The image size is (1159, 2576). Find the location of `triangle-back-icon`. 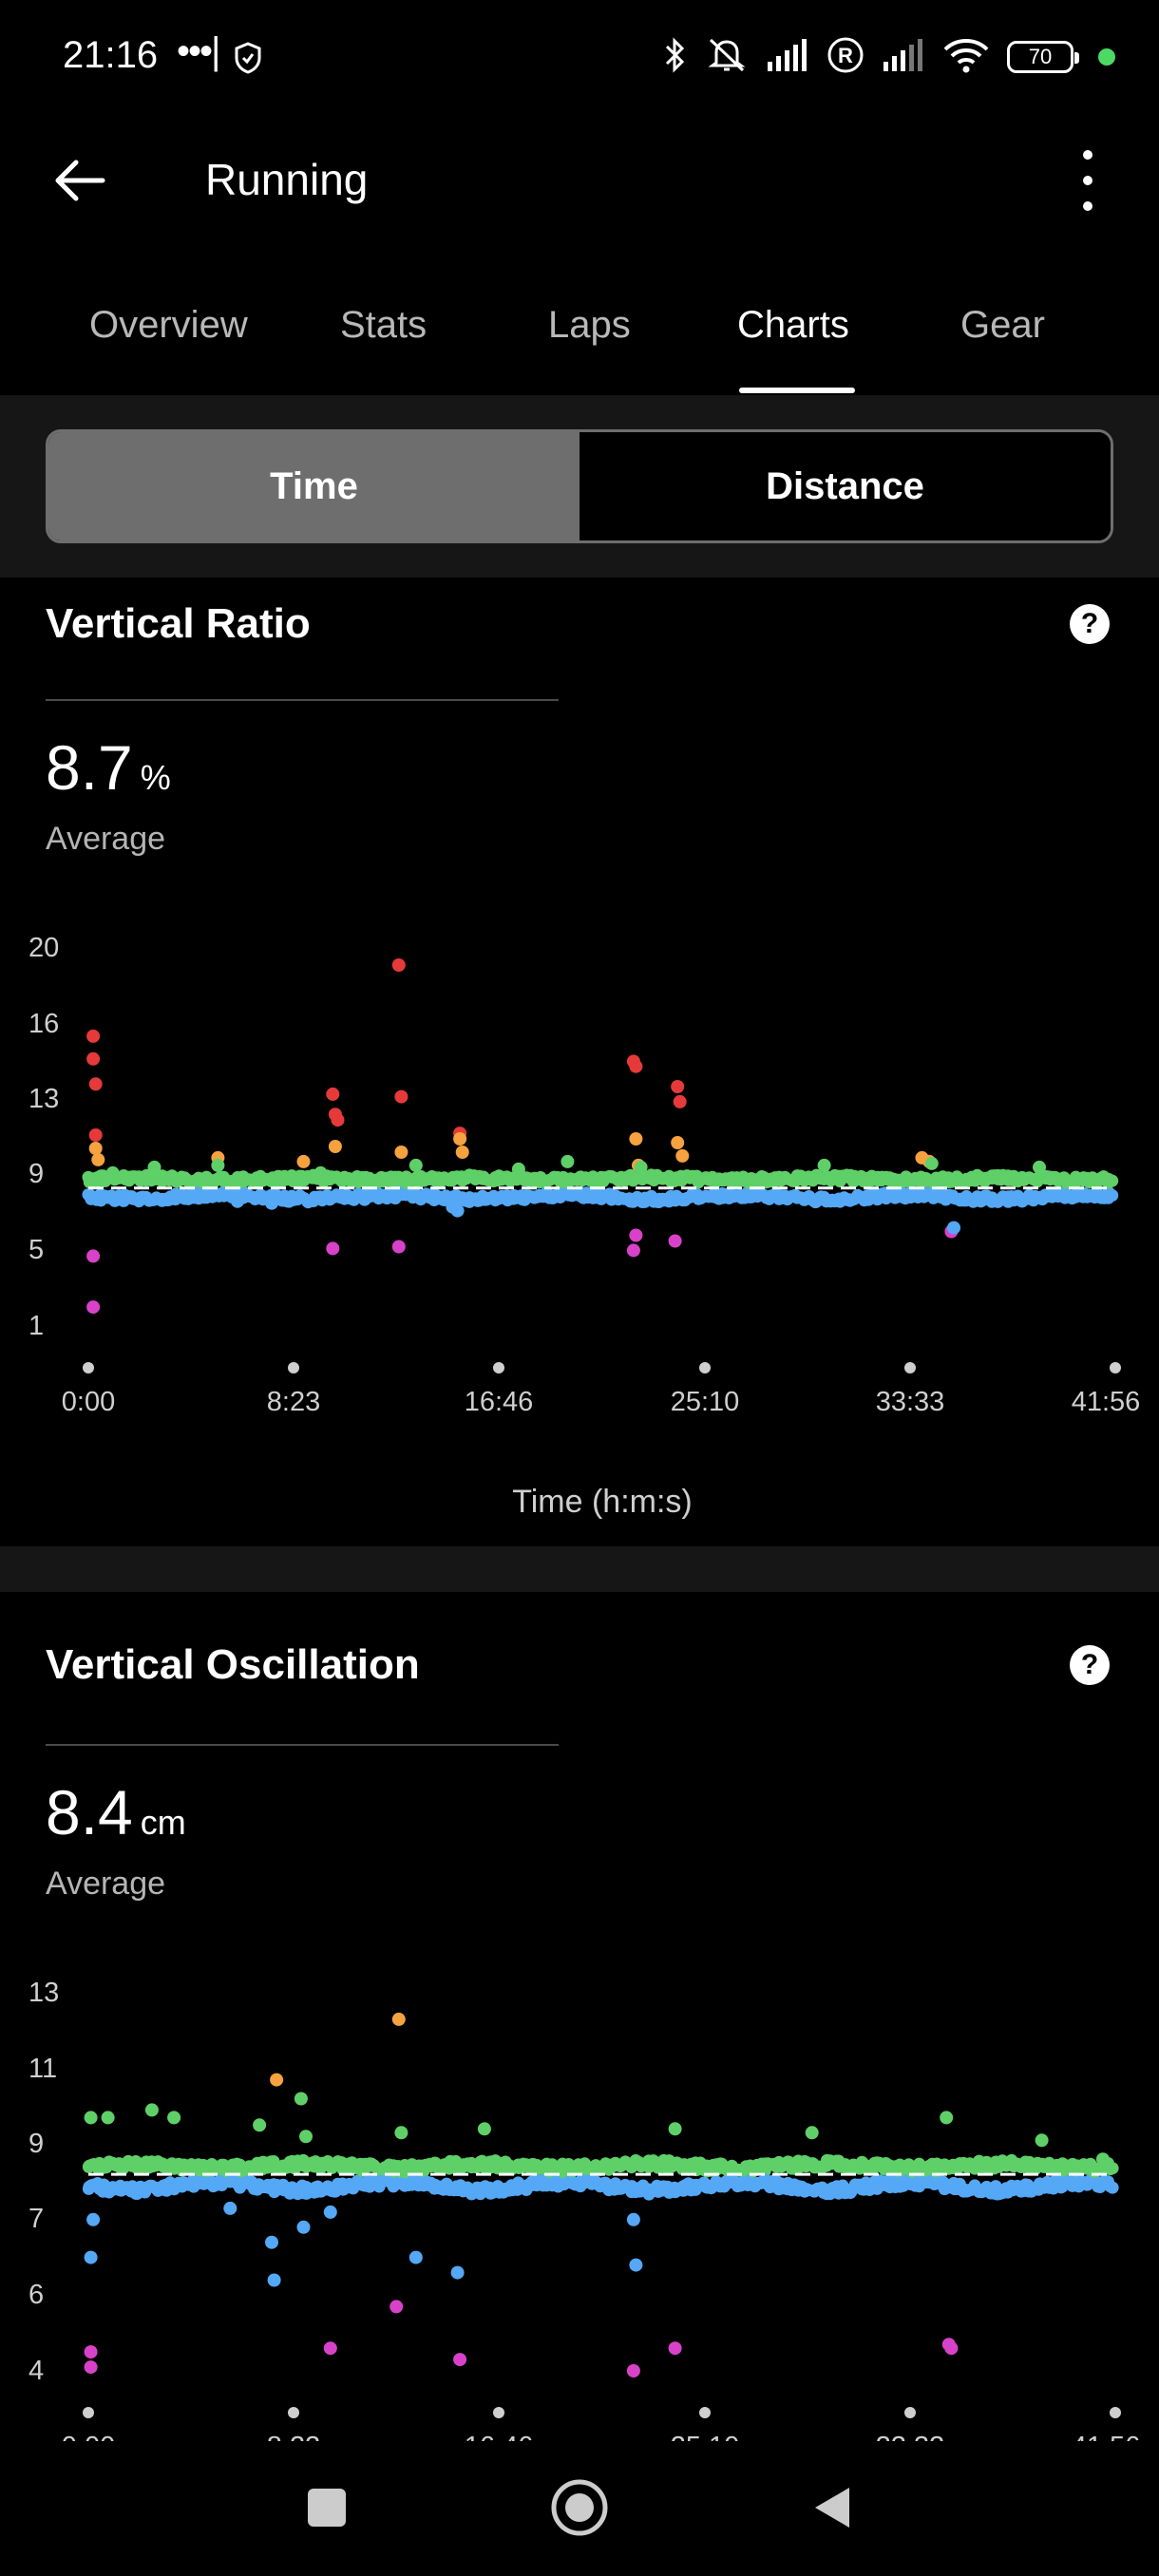

triangle-back-icon is located at coordinates (832, 2508).